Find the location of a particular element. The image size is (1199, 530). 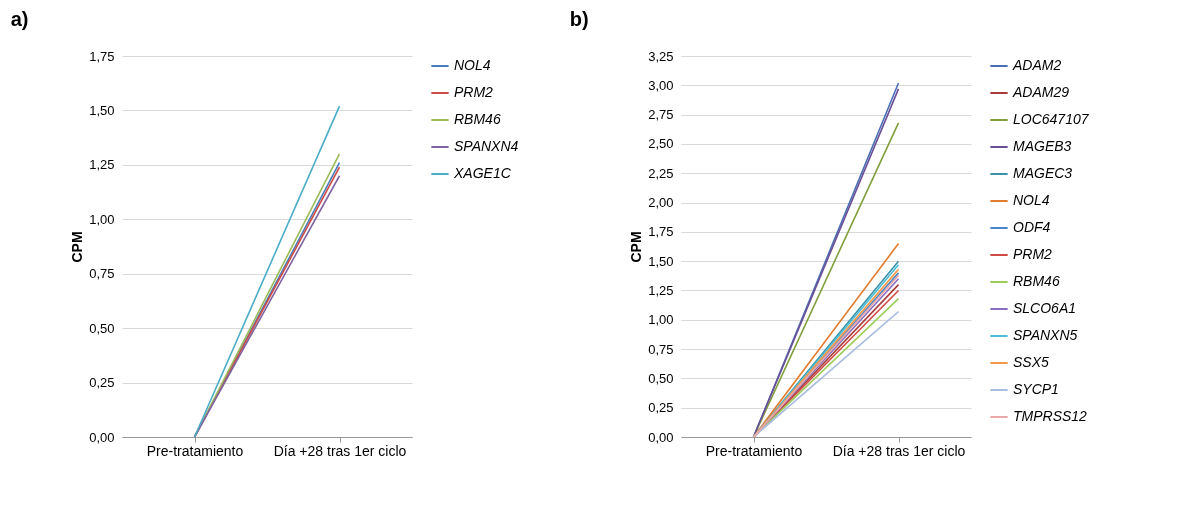

legend-label: ADAM29 is located at coordinates (1041, 92).